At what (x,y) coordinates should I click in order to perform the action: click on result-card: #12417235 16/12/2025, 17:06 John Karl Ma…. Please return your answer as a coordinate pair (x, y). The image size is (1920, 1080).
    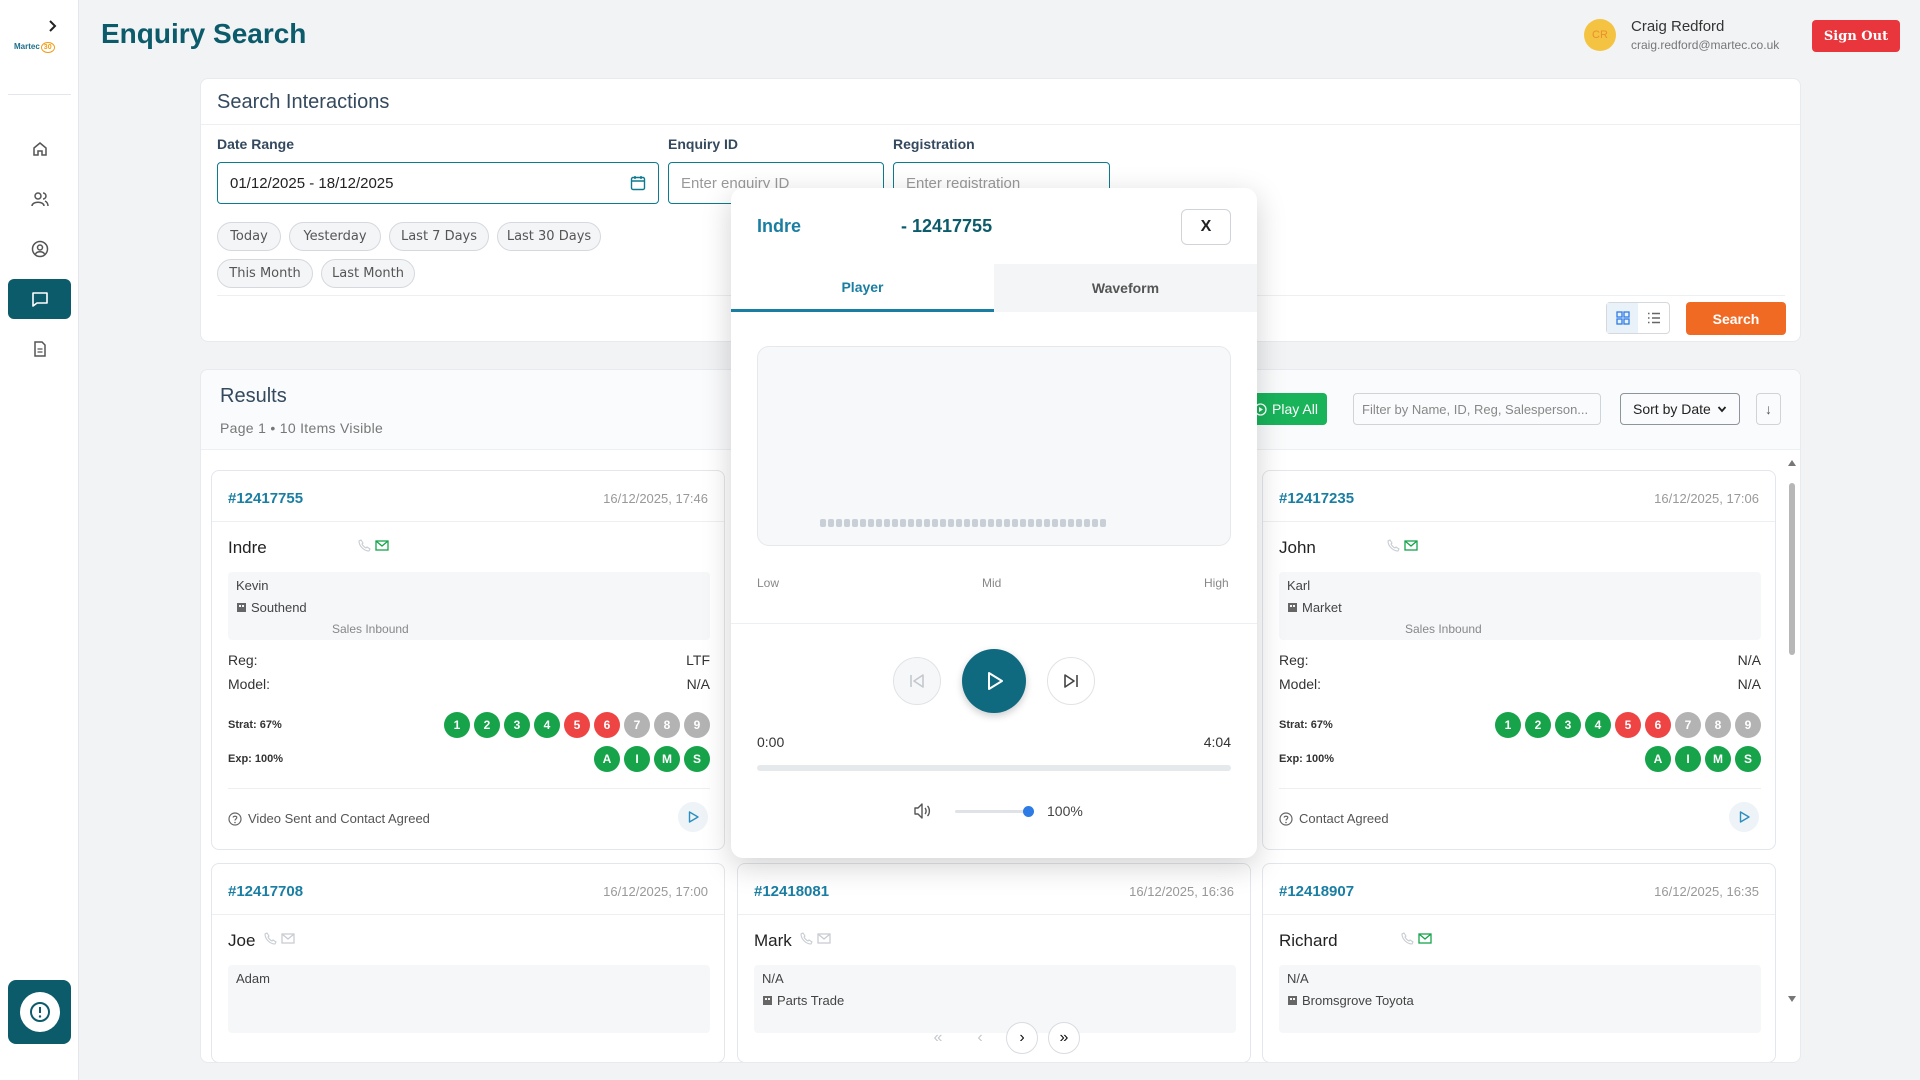
    Looking at the image, I should click on (1519, 660).